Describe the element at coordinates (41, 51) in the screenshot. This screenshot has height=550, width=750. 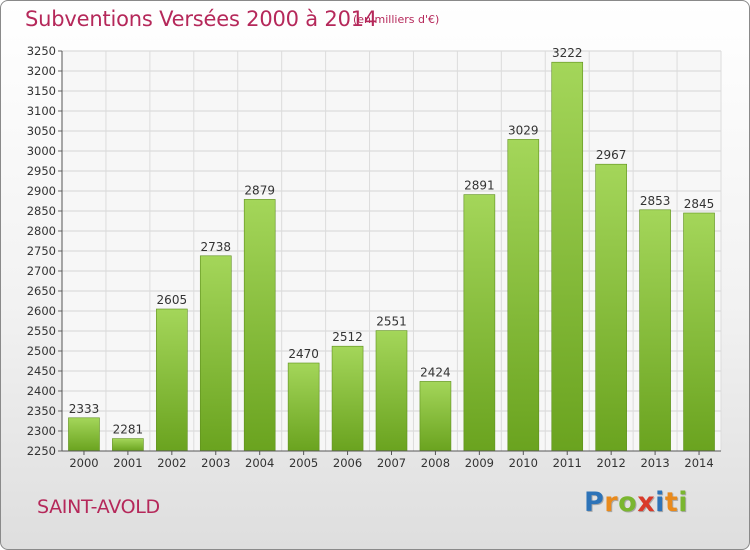
I see `y-tick-label: 3250` at that location.